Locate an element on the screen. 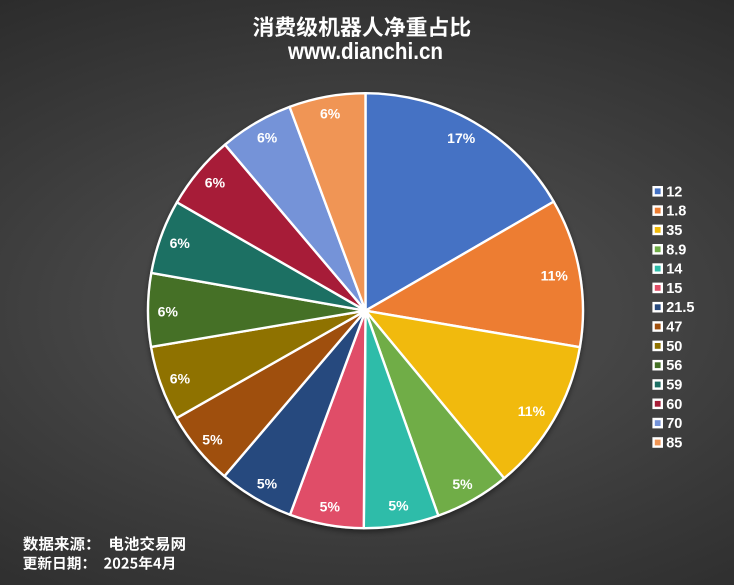 This screenshot has height=585, width=734. svg-text: 85 is located at coordinates (674, 444).